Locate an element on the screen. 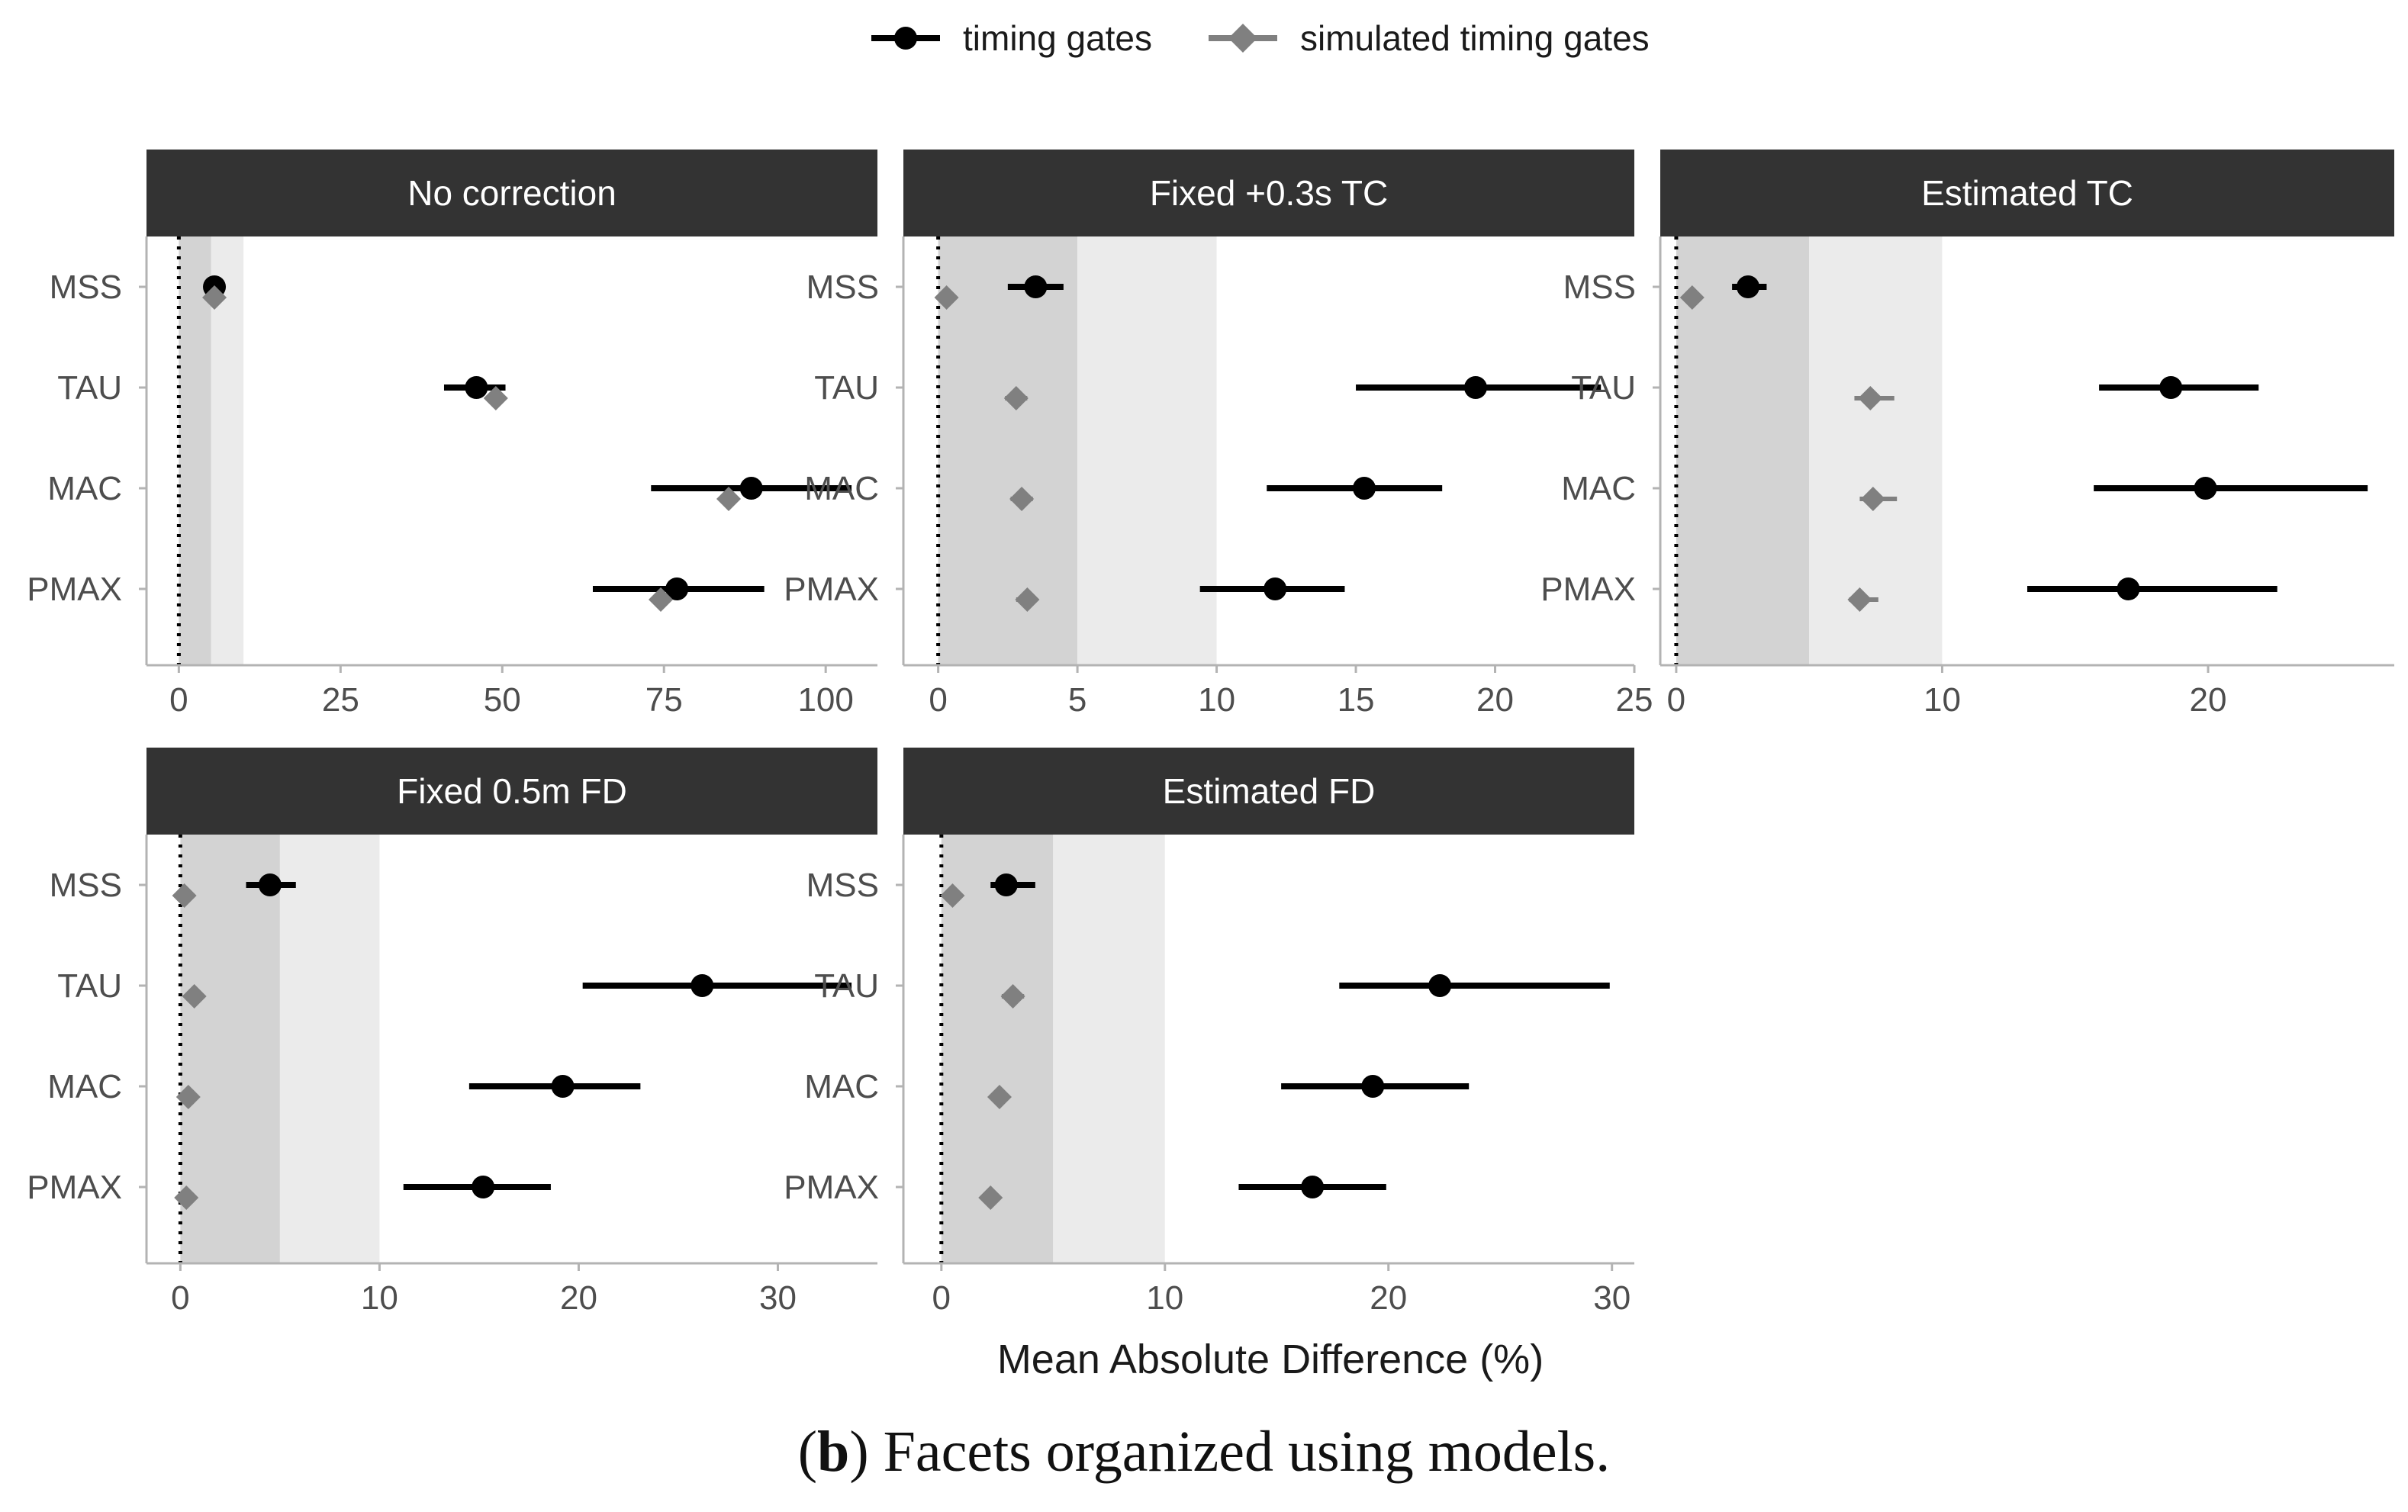  caption-label: b is located at coordinates (833, 1452).